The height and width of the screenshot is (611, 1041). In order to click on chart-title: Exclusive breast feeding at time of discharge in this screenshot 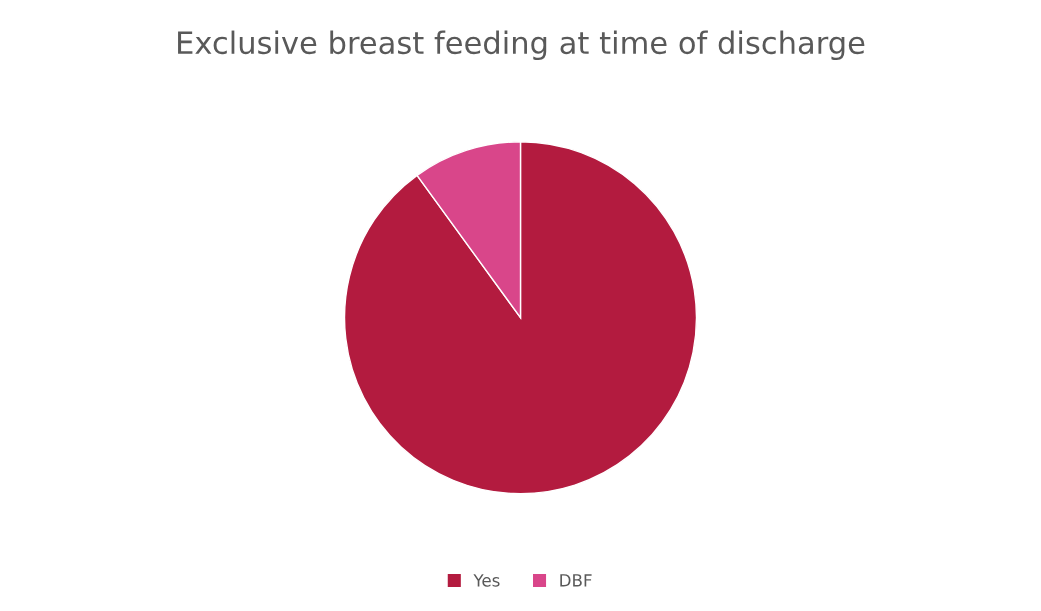, I will do `click(521, 45)`.